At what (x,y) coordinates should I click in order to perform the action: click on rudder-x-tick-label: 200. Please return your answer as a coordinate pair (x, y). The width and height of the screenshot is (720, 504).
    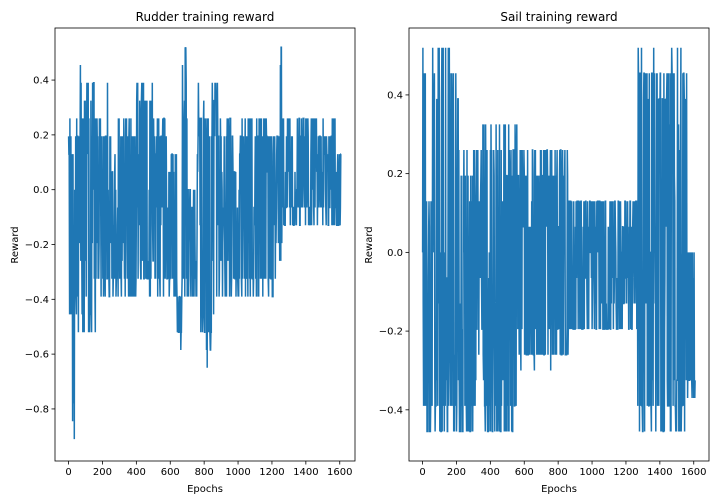
    Looking at the image, I should click on (102, 472).